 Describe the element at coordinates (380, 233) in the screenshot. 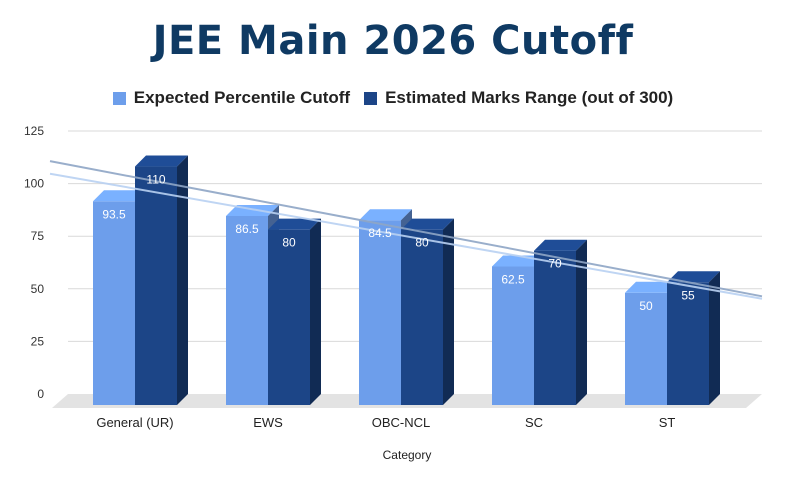

I see `data-label: 84.5` at that location.